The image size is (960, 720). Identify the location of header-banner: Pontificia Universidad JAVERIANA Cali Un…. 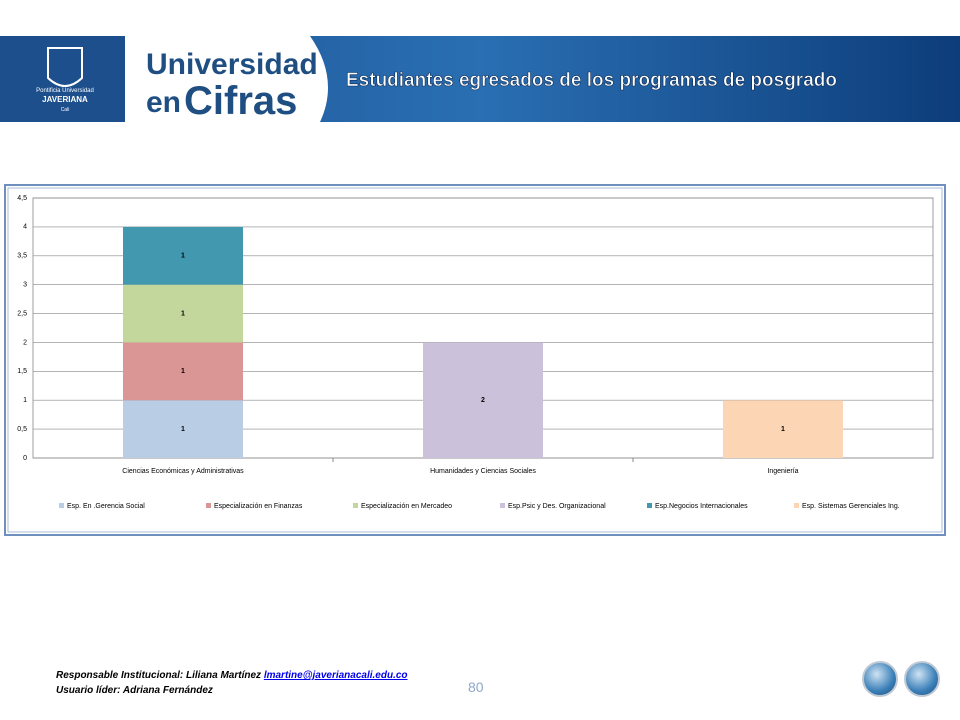
(480, 79).